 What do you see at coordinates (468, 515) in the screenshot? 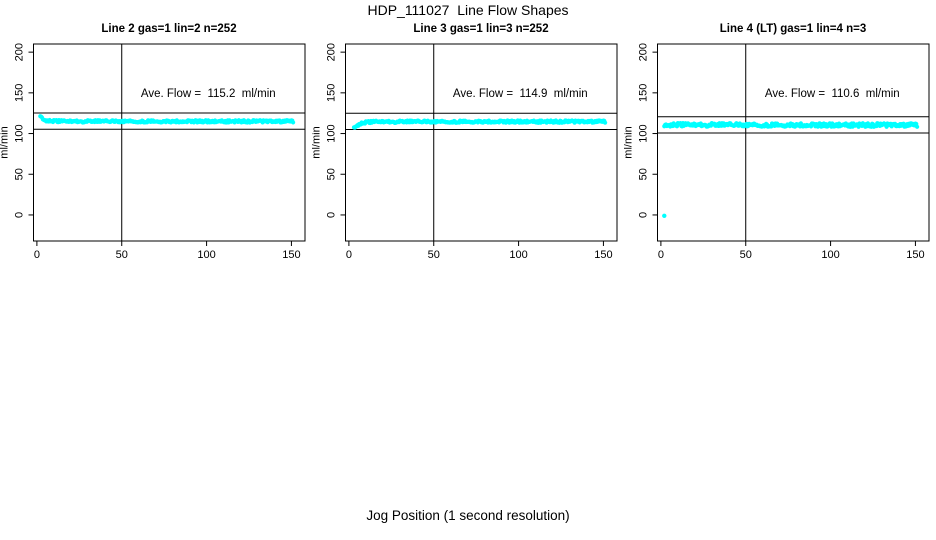
I see `x-axis-label: Jog Position (1 second resolution)` at bounding box center [468, 515].